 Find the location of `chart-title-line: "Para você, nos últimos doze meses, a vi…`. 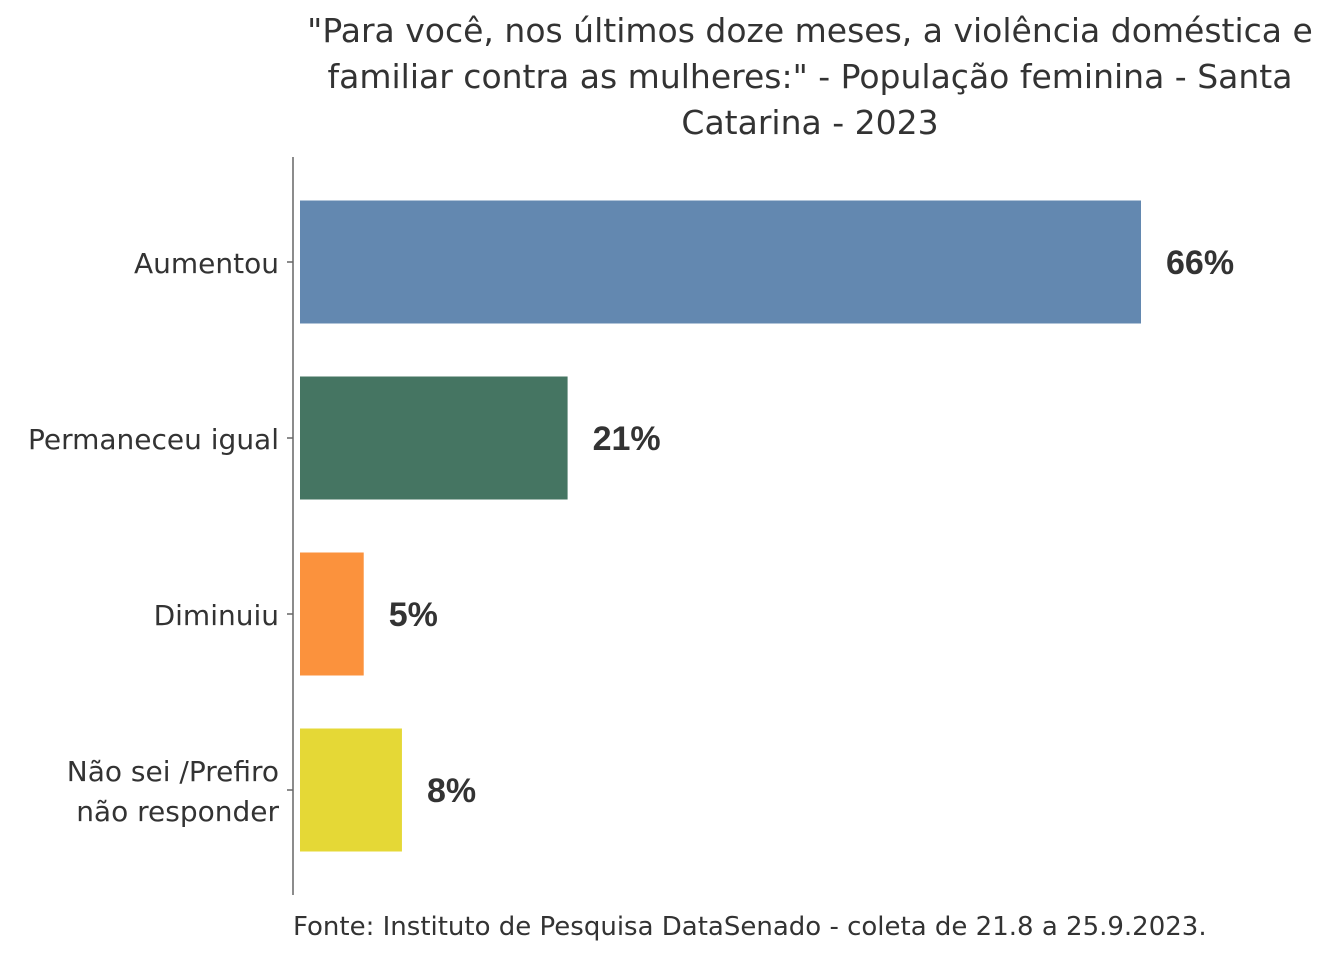

chart-title-line: "Para você, nos últimos doze meses, a vi… is located at coordinates (810, 30).